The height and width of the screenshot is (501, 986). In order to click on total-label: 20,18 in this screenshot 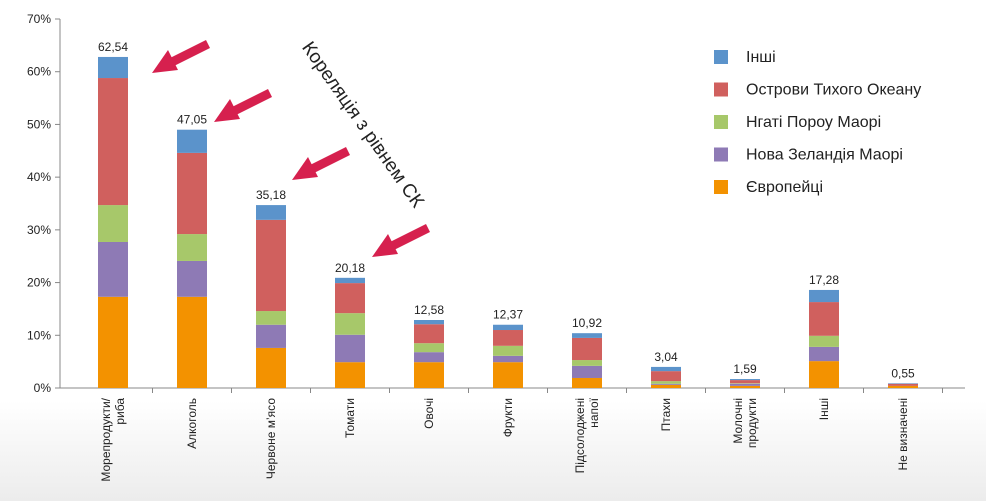, I will do `click(350, 268)`.